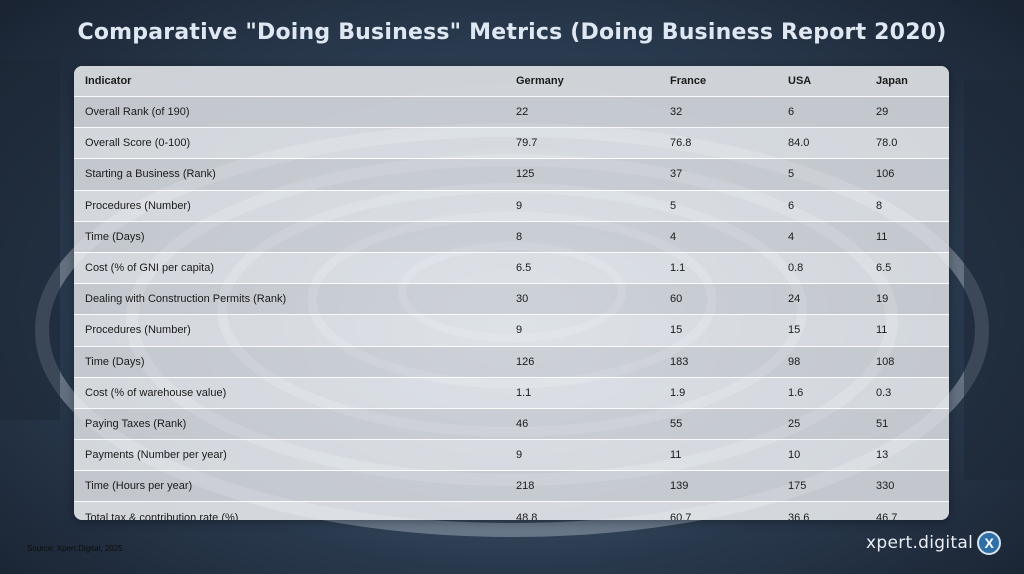  I want to click on cell-france: 139, so click(679, 486).